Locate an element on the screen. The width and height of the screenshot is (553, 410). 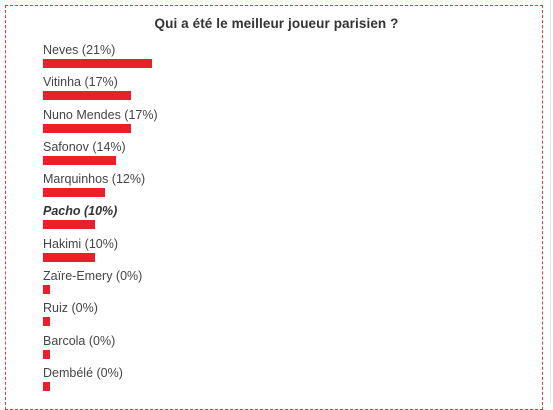
poll-option: Marquinhos (12%) is located at coordinates (283, 188).